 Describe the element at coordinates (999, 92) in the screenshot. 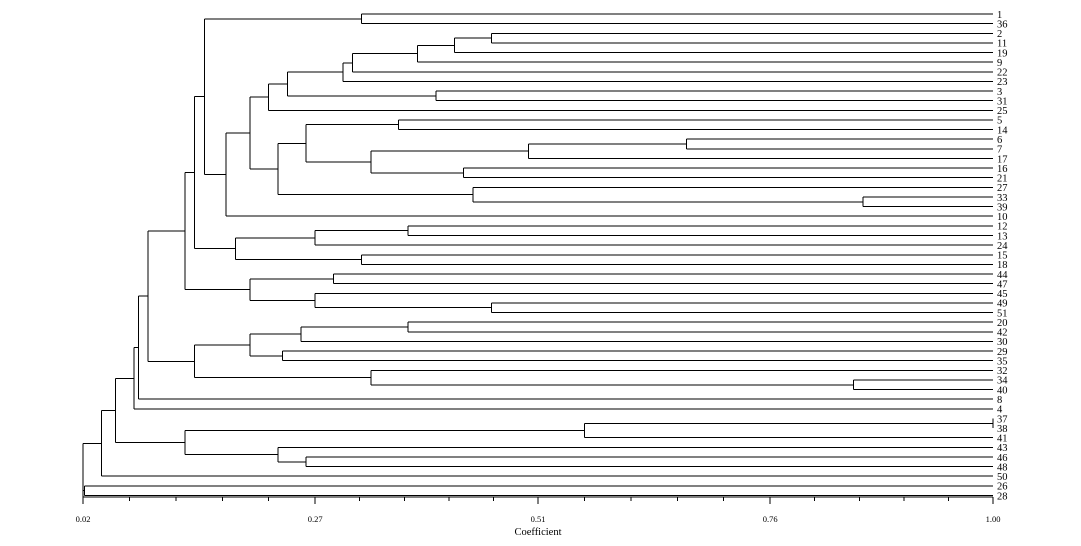

I see `leaf-label: 3` at that location.